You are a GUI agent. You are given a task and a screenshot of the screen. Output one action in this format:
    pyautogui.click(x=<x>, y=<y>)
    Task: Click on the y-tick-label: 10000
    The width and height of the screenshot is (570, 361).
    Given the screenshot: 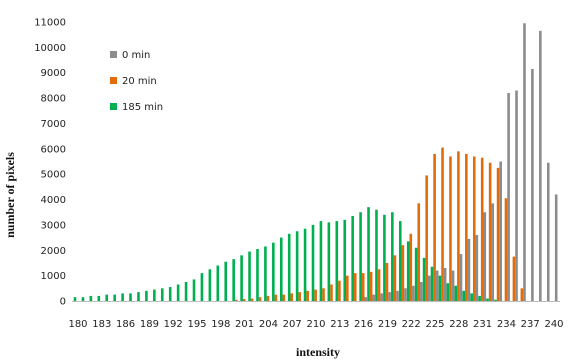 What is the action you would take?
    pyautogui.click(x=50, y=48)
    